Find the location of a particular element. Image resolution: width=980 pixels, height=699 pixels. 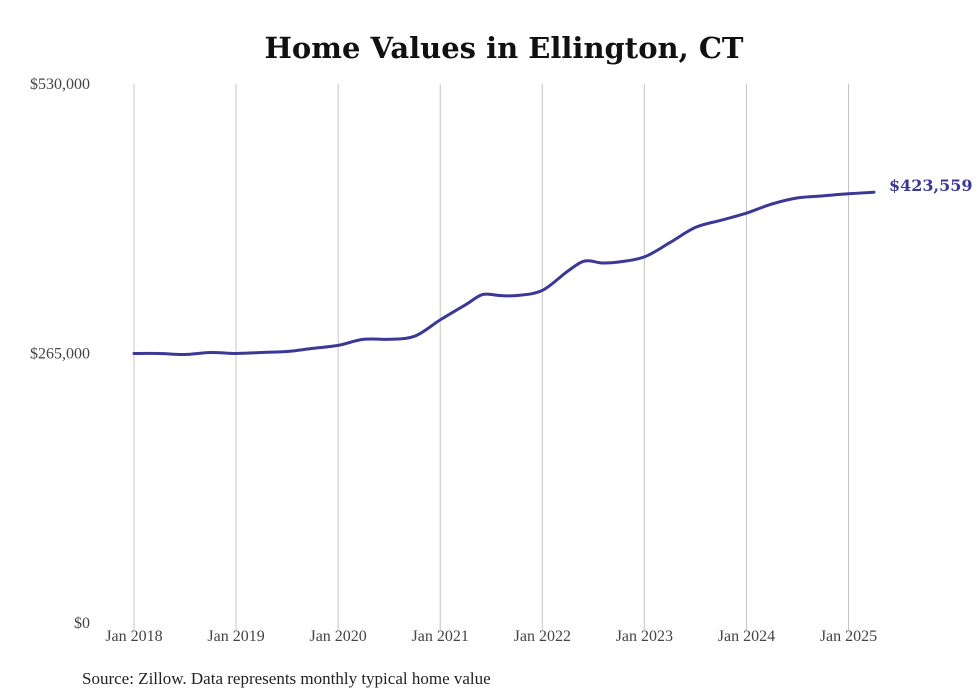

x-tick-label: Jan 2019 is located at coordinates (235, 636).